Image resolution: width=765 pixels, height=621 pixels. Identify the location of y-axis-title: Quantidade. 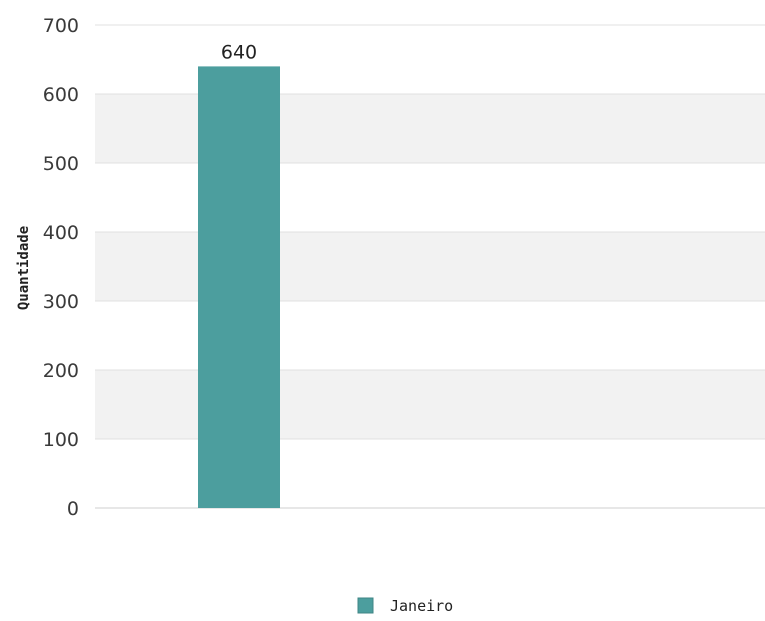
(24, 268).